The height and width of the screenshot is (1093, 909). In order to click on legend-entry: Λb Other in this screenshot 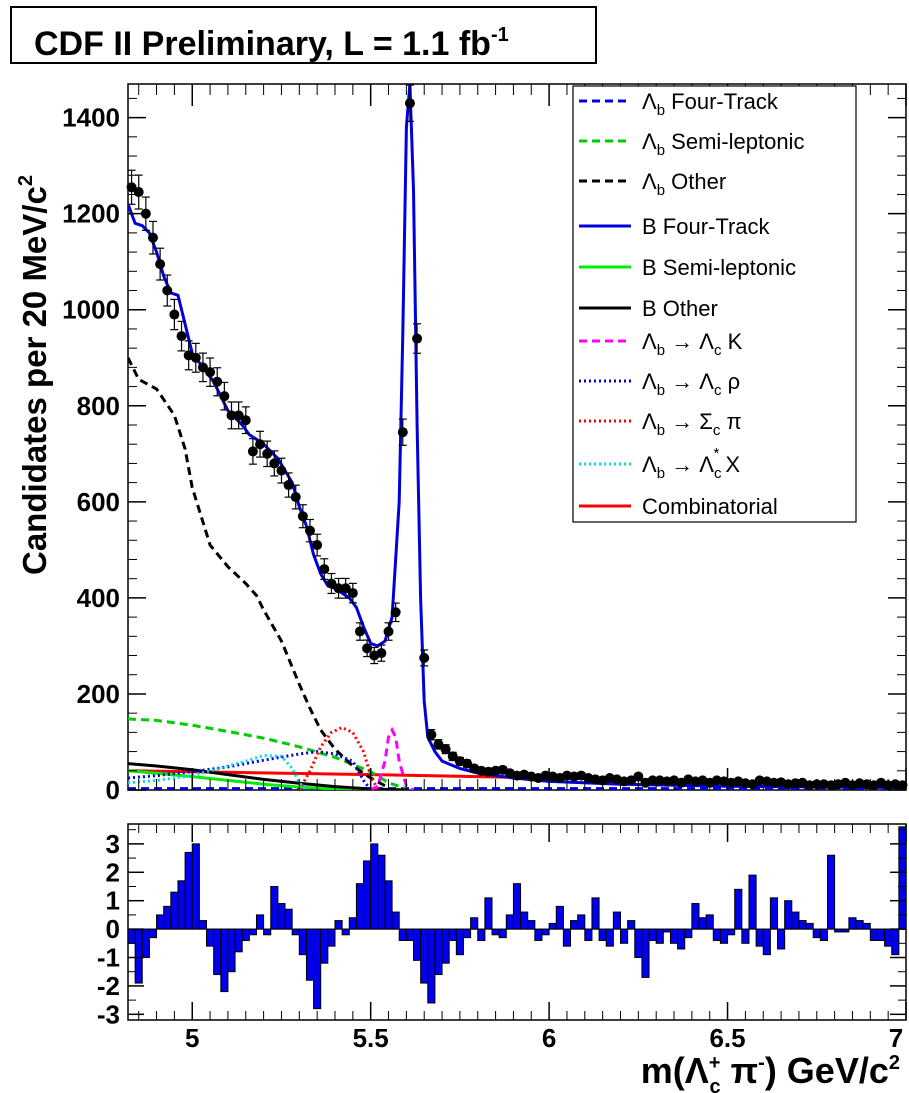, I will do `click(684, 184)`.